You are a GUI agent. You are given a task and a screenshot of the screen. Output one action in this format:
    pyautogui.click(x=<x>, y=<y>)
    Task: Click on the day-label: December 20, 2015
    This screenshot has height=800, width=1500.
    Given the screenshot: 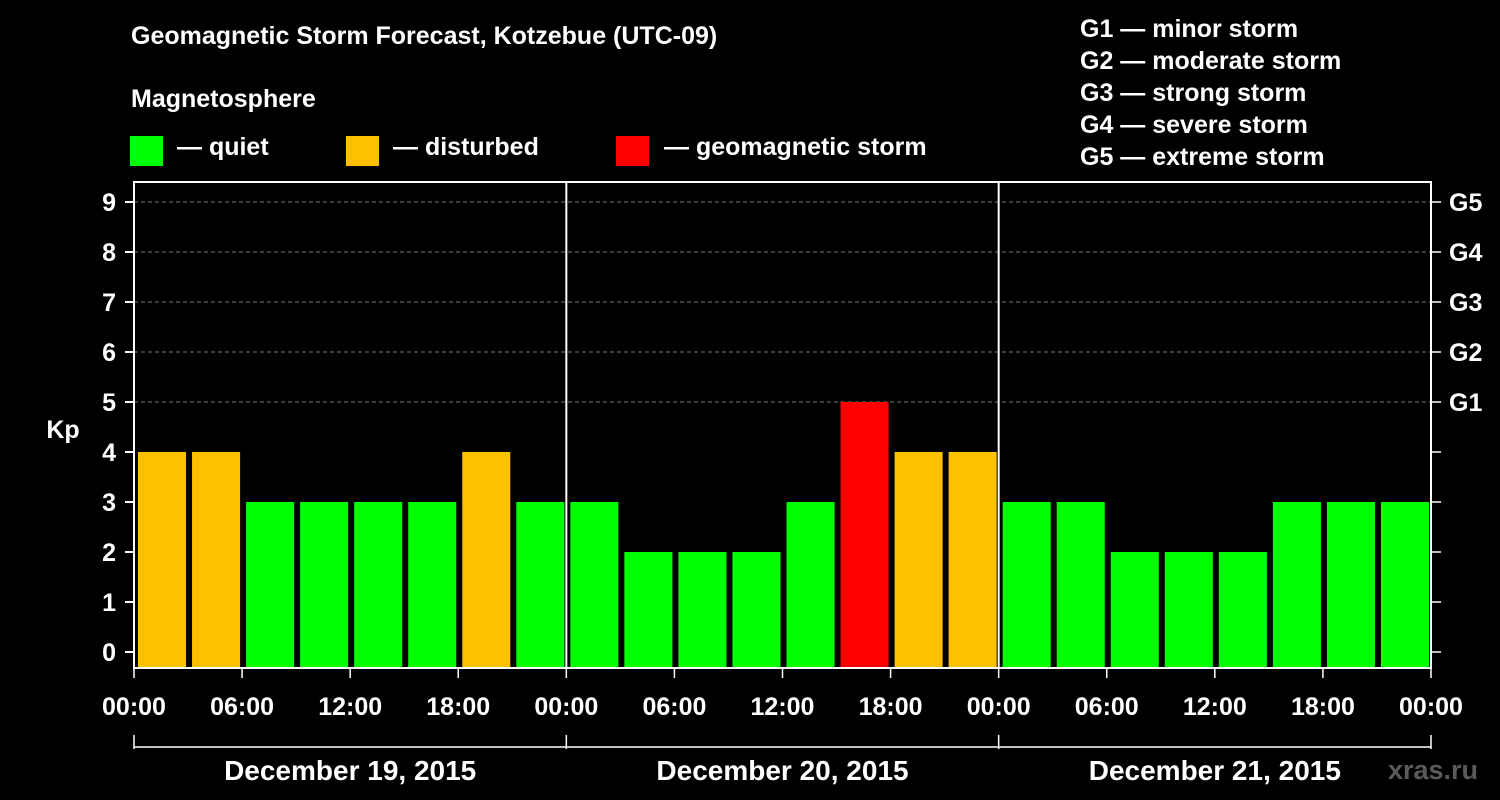 What is the action you would take?
    pyautogui.click(x=782, y=770)
    